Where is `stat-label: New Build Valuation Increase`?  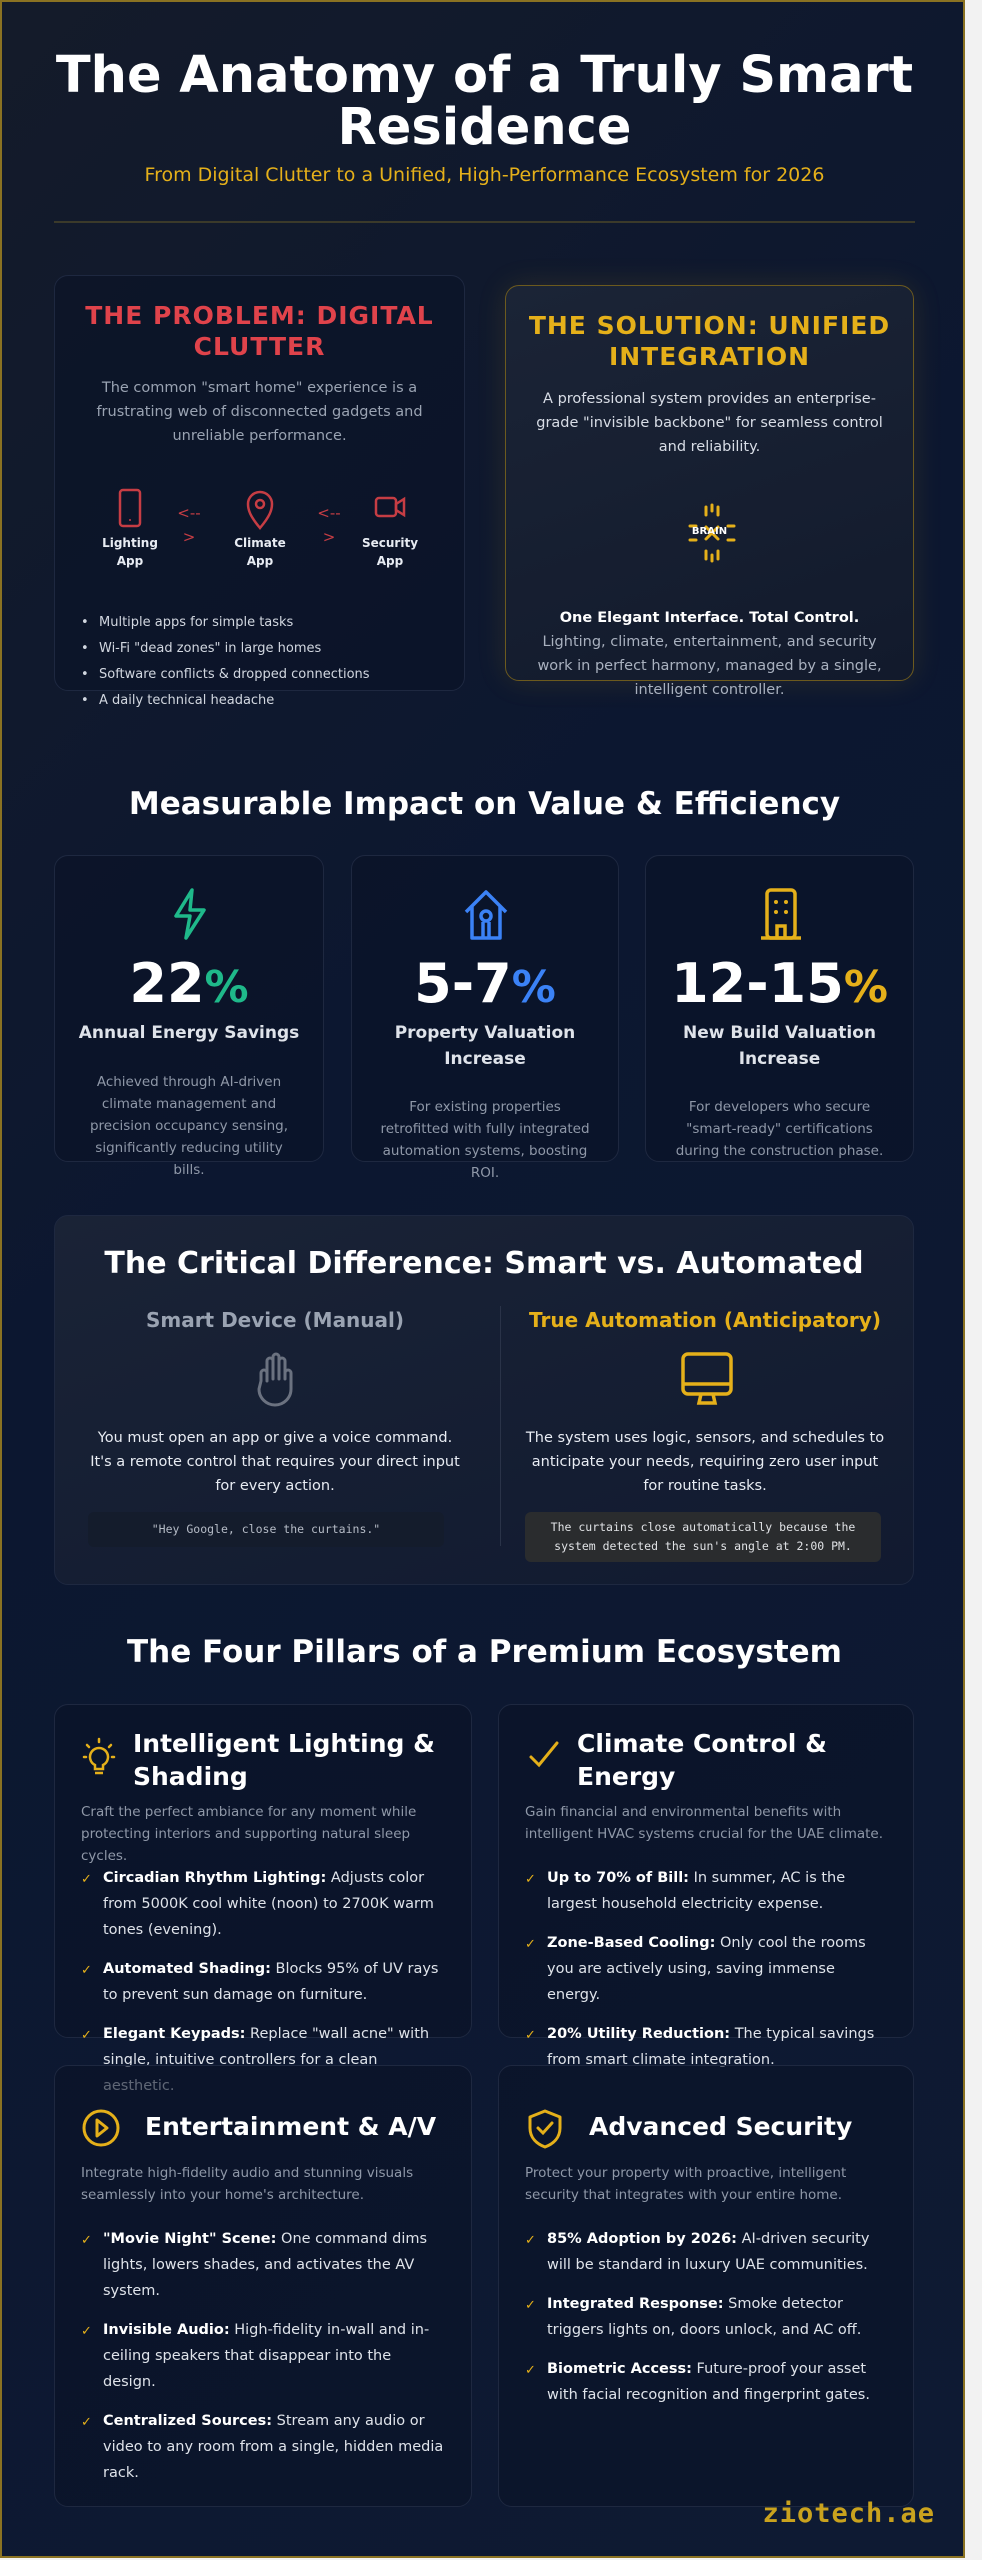
stat-label: New Build Valuation Increase is located at coordinates (779, 1046).